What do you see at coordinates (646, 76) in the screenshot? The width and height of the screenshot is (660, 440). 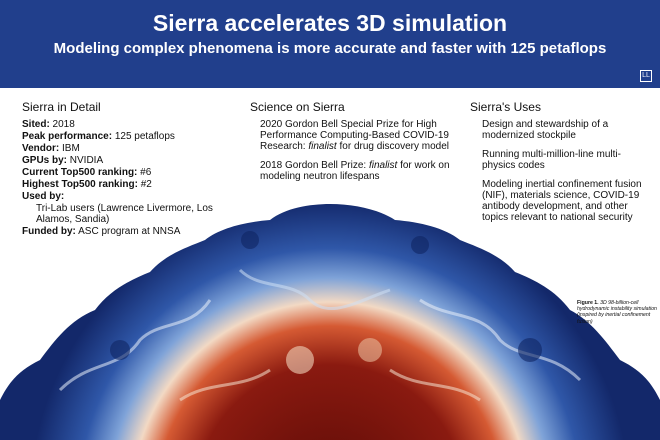 I see `lab-logo: LL` at bounding box center [646, 76].